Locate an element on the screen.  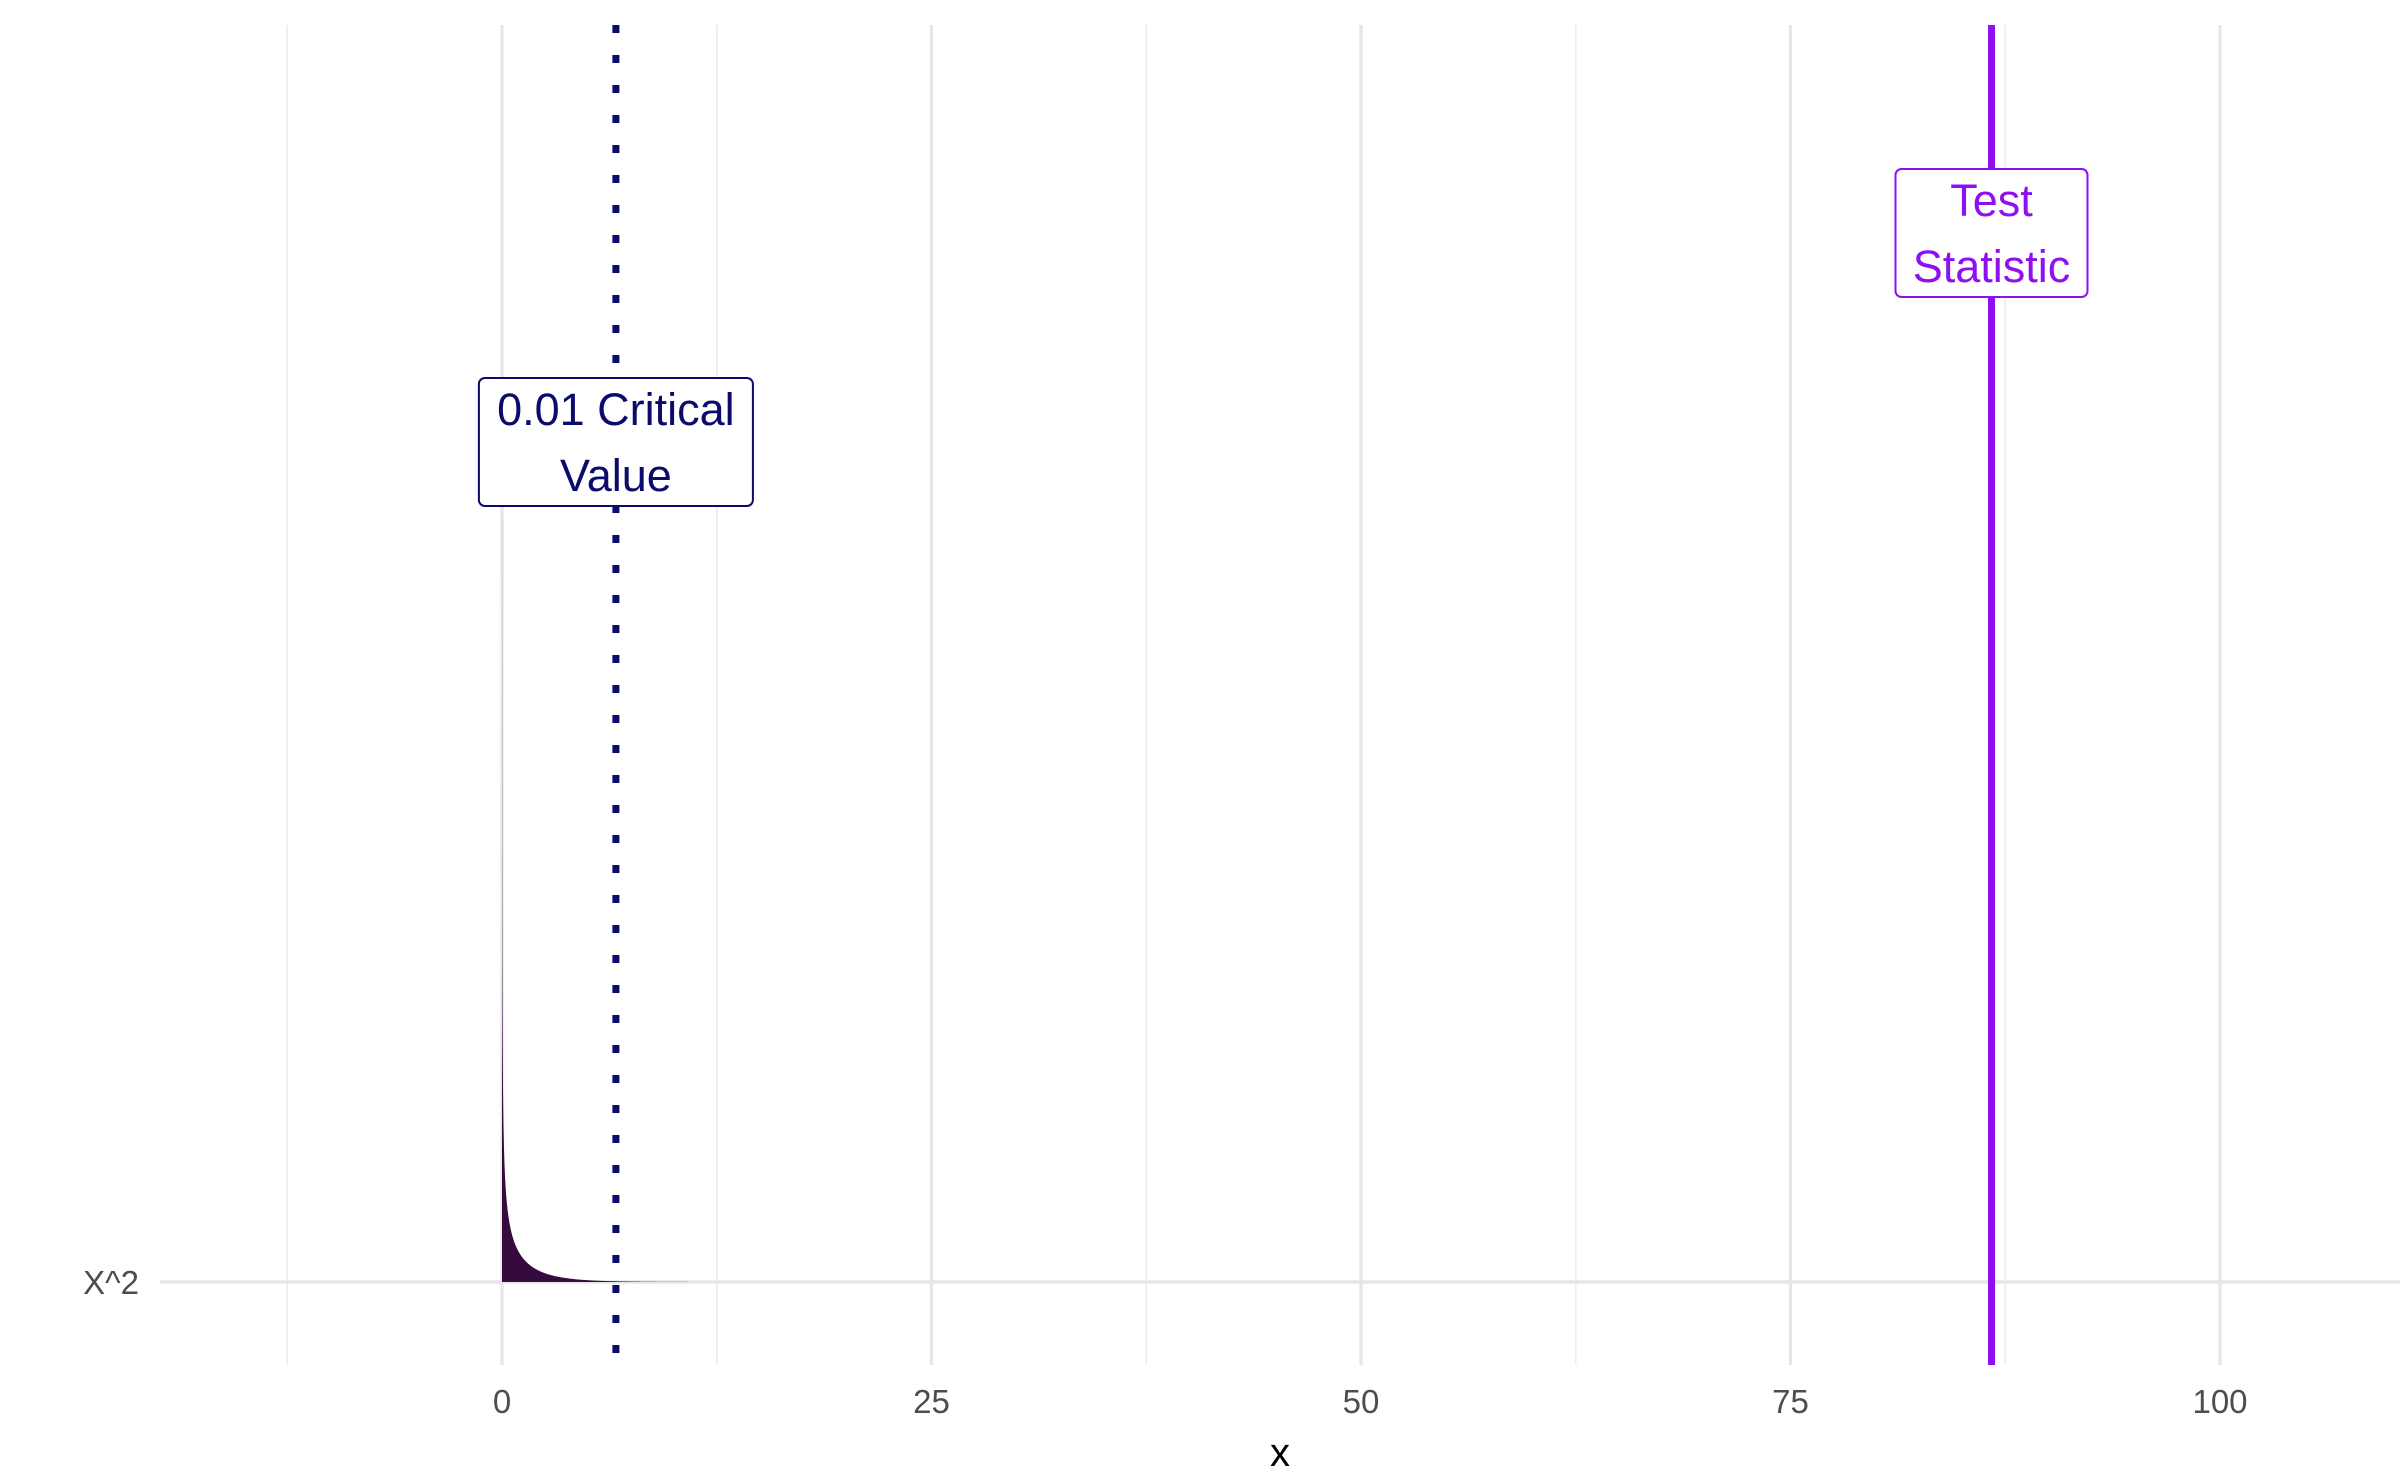
statistic-label: Test Statistic is located at coordinates (1991, 233).